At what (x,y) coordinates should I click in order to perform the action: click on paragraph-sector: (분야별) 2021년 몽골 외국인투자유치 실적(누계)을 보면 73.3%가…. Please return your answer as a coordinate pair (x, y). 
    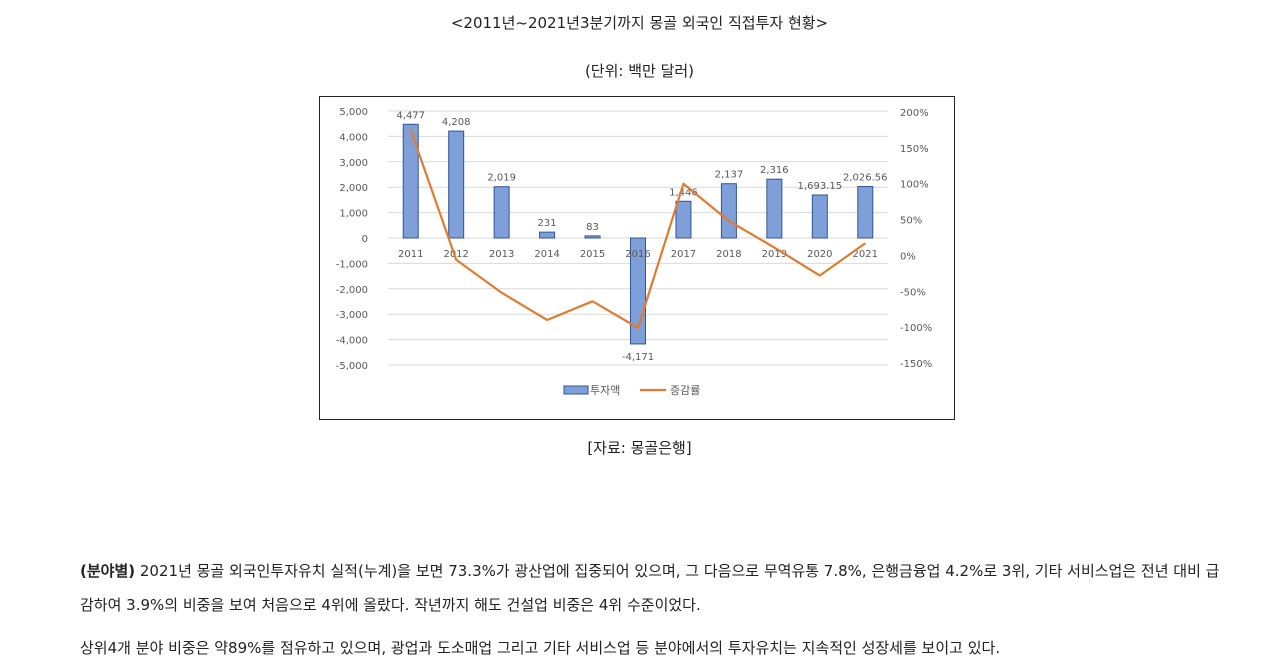
    Looking at the image, I should click on (650, 588).